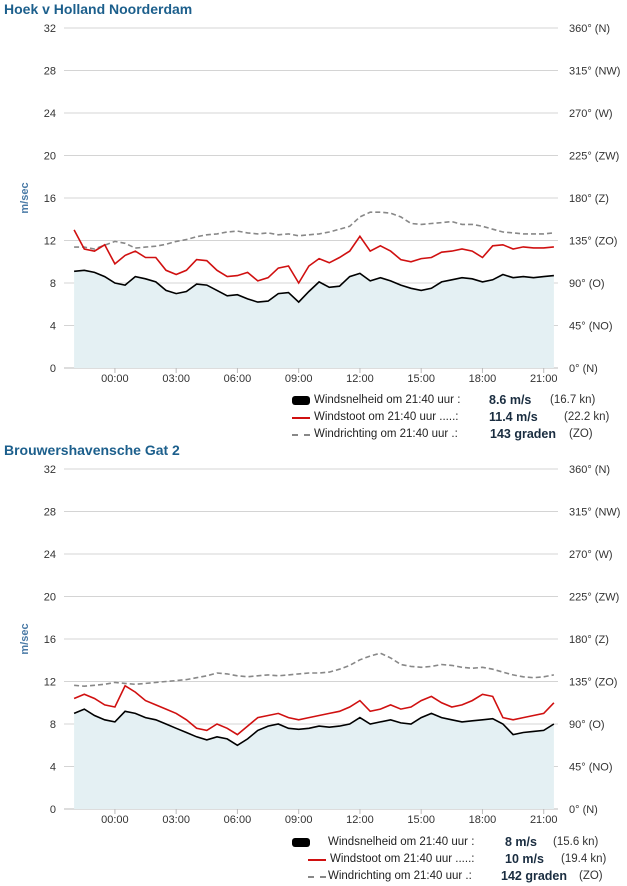  What do you see at coordinates (523, 434) in the screenshot?
I see `legend-direction-value: 143 graden` at bounding box center [523, 434].